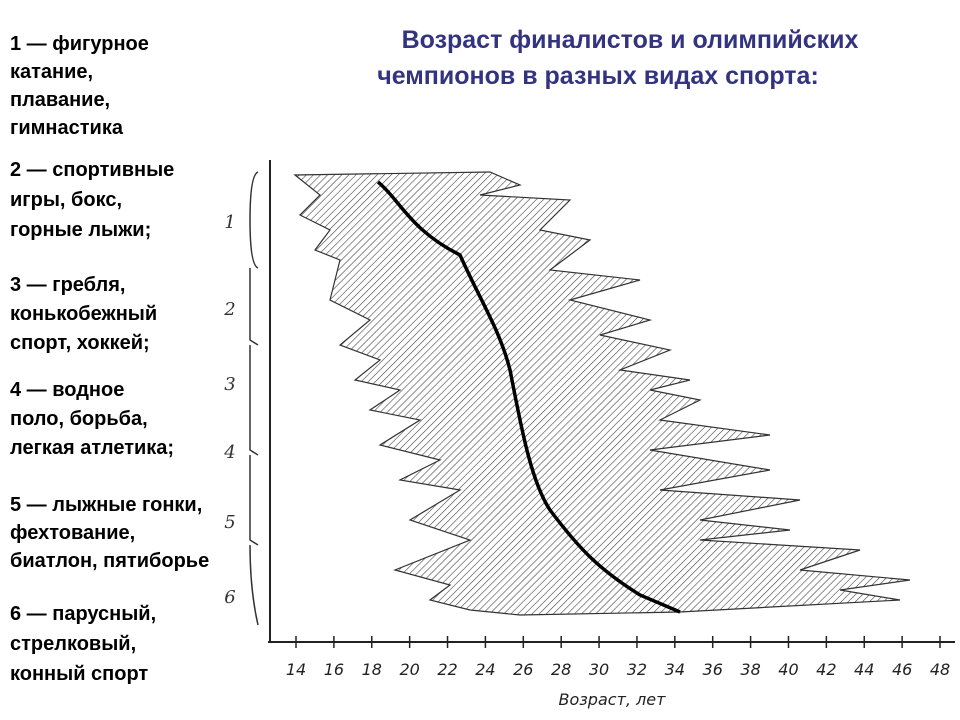 This screenshot has width=960, height=720. I want to click on group-line: поло, борьба,, so click(79, 419).